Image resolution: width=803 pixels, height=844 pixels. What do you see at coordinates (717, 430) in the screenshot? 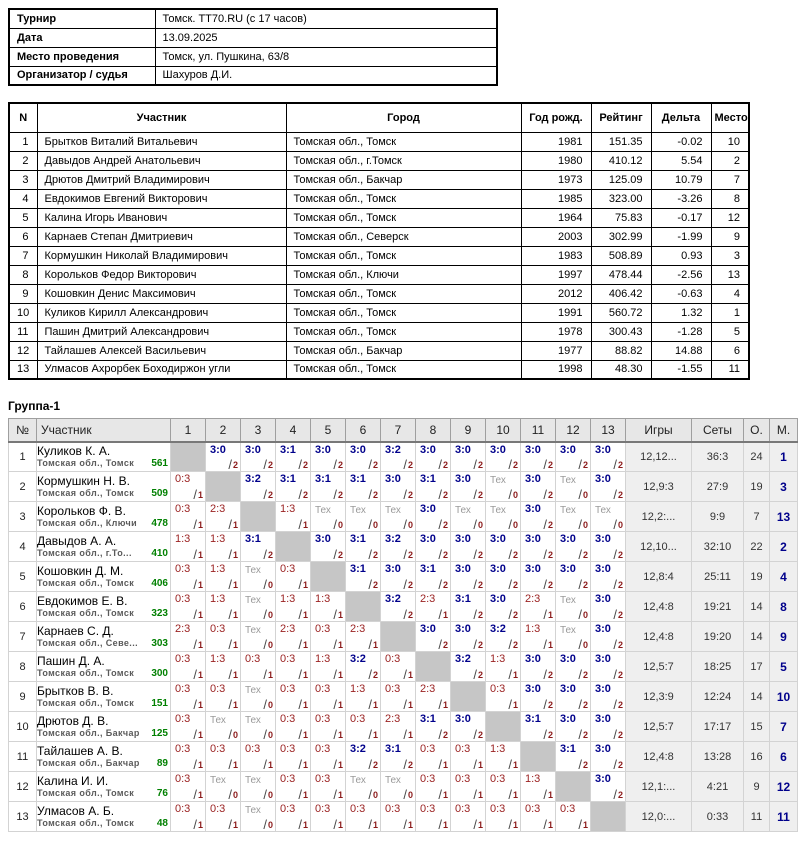
I see `group-col-header-sets: Сеты` at bounding box center [717, 430].